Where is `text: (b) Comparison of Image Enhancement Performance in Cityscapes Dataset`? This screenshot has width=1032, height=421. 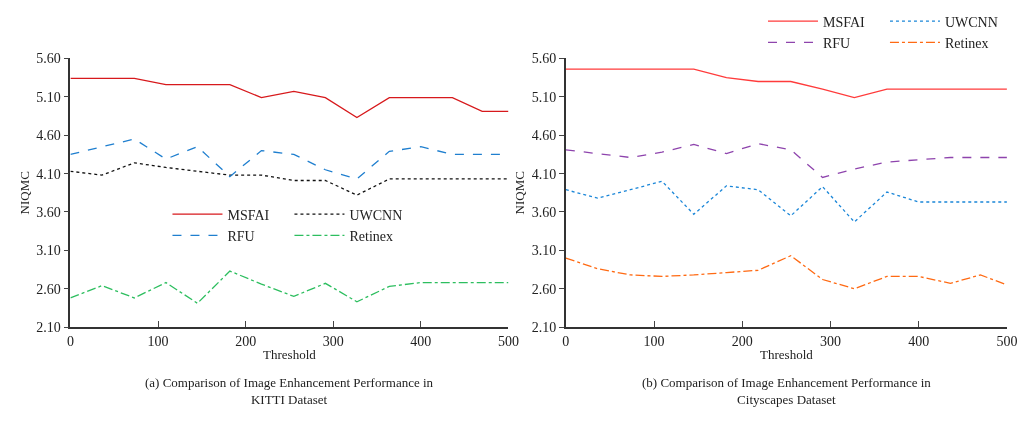
text: (b) Comparison of Image Enhancement Performance in Cityscapes Dataset is located at coordinates (787, 391).